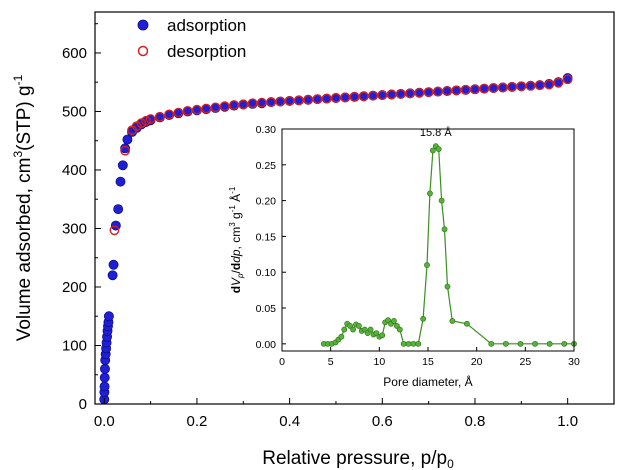 The image size is (627, 470). What do you see at coordinates (436, 132) in the screenshot?
I see `peak-annotation: 15.8 Å` at bounding box center [436, 132].